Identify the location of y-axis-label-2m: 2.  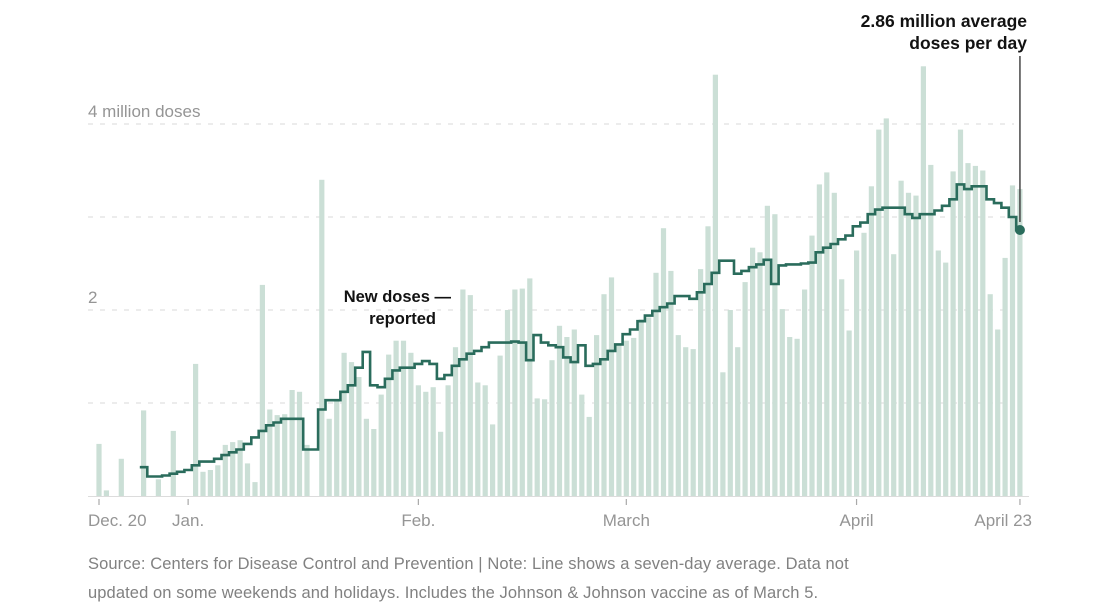
(92, 297).